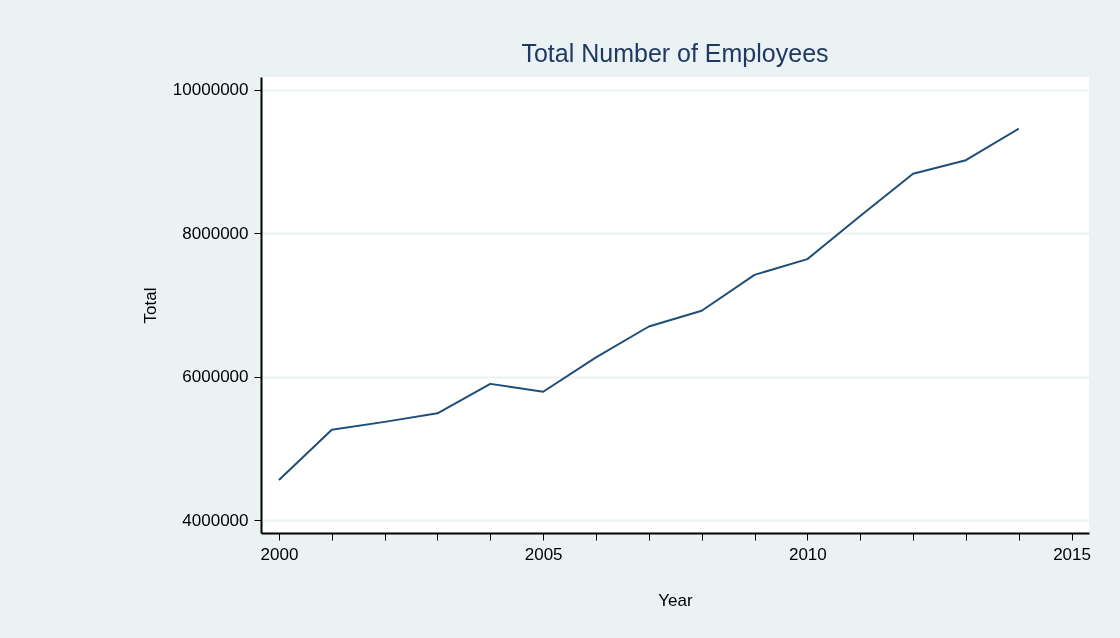 The image size is (1120, 638). I want to click on y-tick-label: 6000000, so click(215, 377).